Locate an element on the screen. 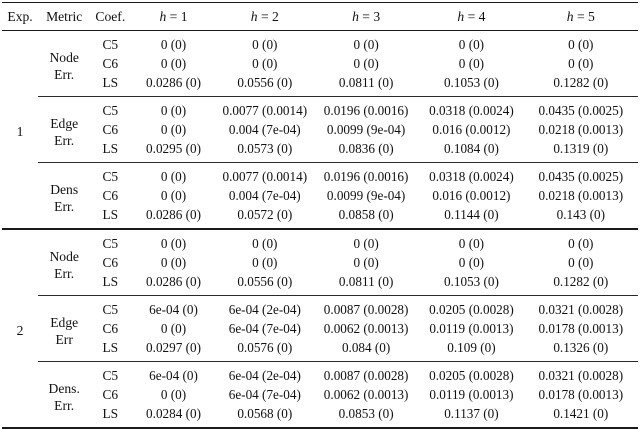  value-cell: 0.004 (7e-04) is located at coordinates (264, 129).